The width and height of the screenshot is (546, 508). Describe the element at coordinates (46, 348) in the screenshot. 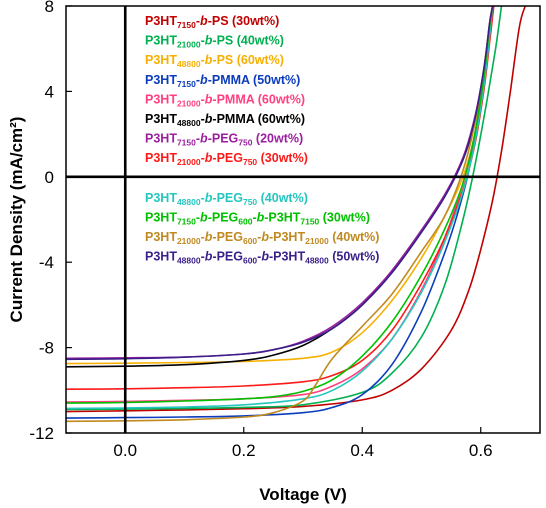

I see `y-tick-label: -8` at that location.